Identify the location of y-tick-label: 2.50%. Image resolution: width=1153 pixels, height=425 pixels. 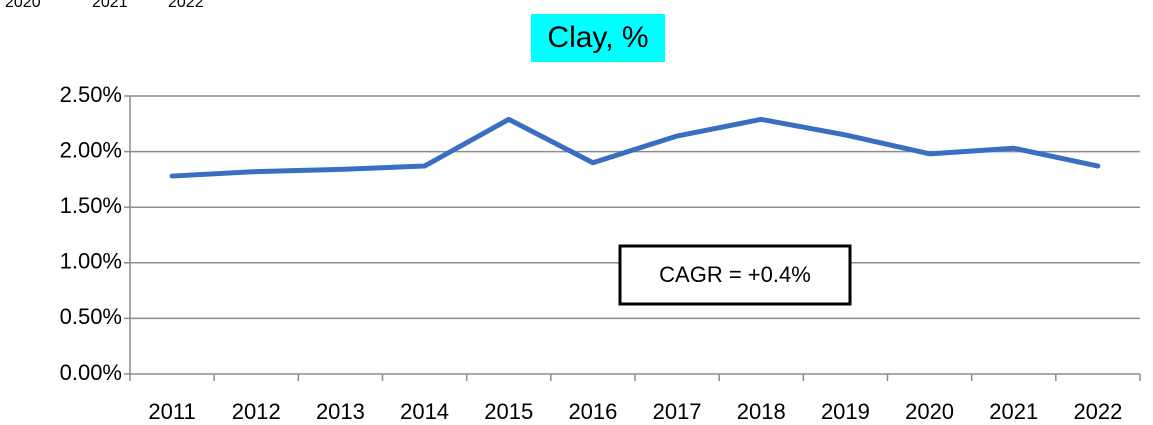
(91, 94).